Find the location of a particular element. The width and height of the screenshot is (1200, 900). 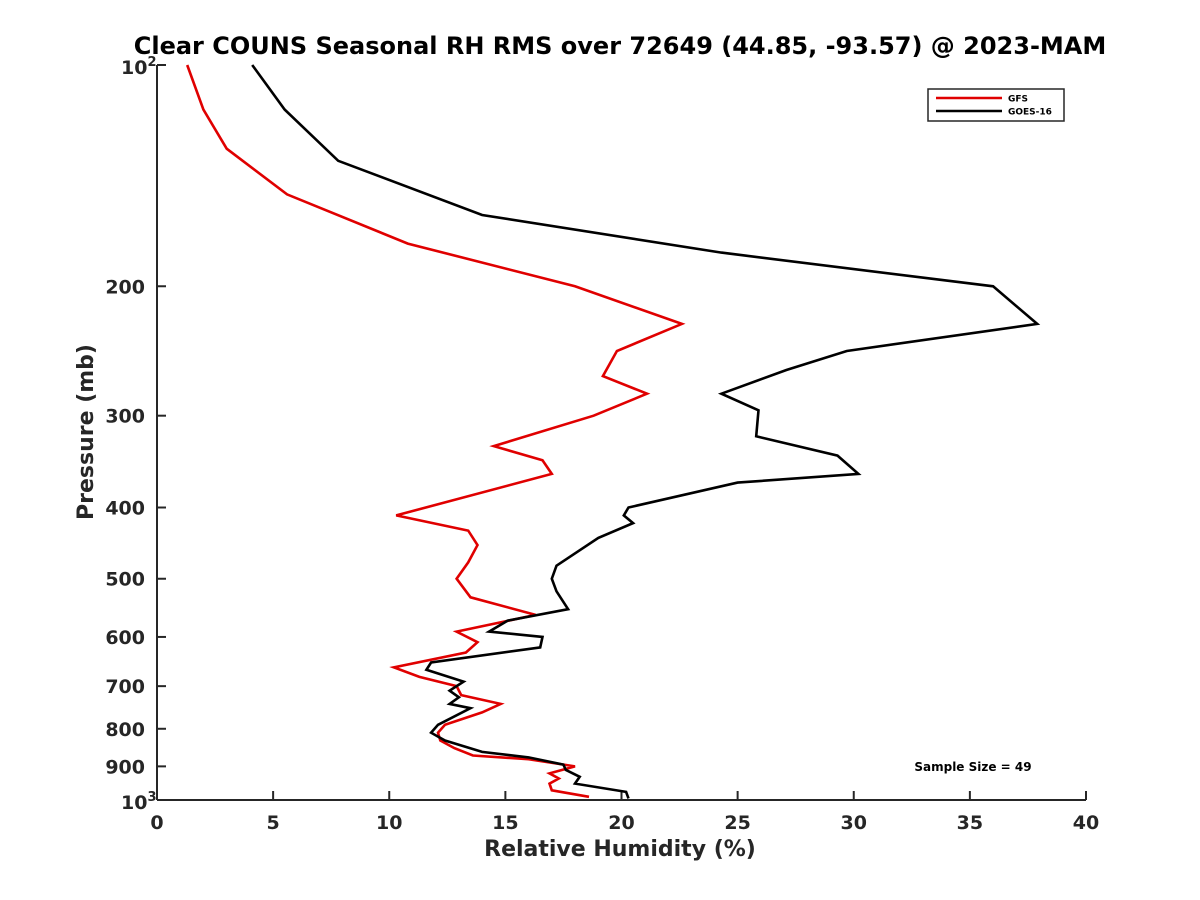

x-tick-label: 35 is located at coordinates (970, 823).